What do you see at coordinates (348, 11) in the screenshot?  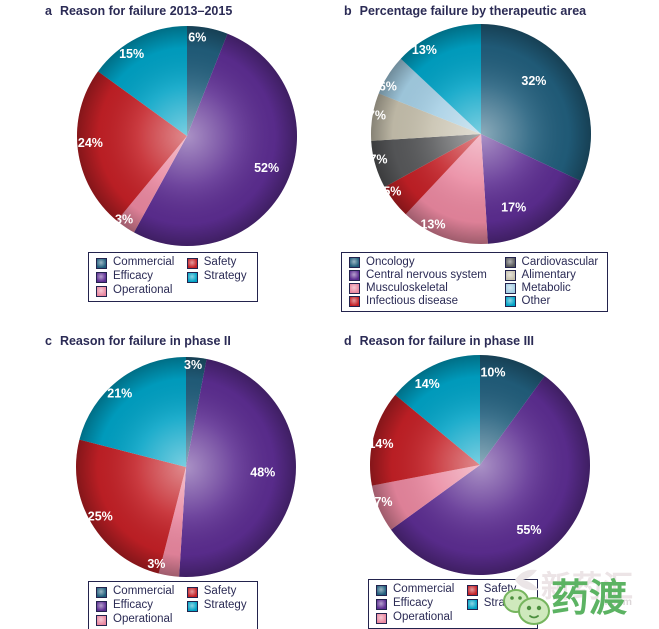 I see `panel-b-letter: b` at bounding box center [348, 11].